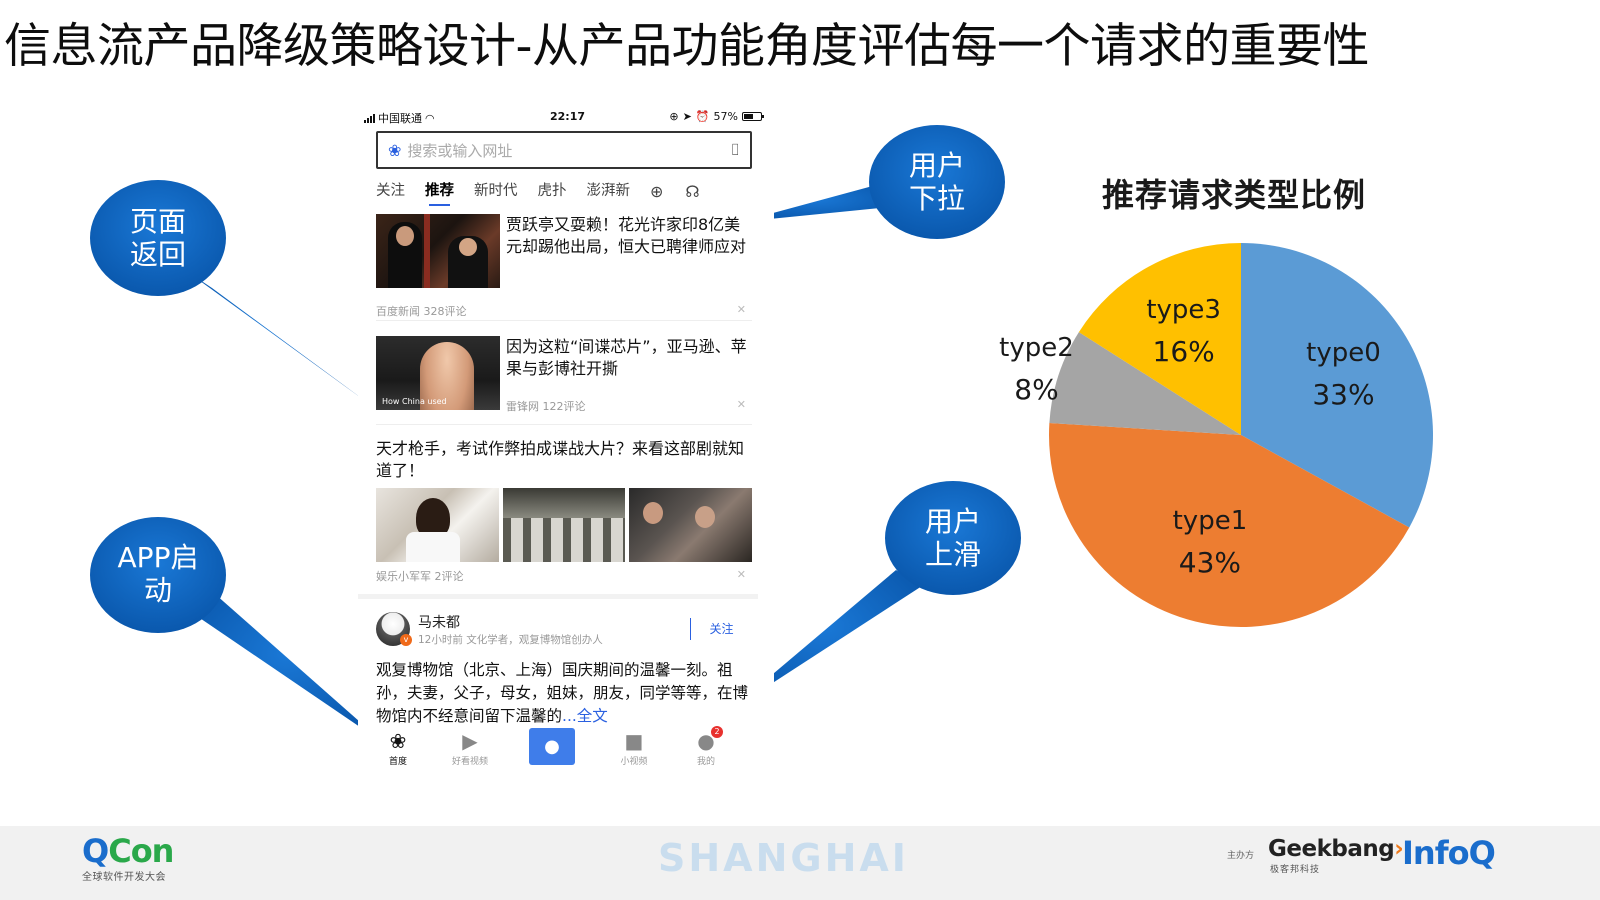  I want to click on carrier-name: 中国联通, so click(400, 118).